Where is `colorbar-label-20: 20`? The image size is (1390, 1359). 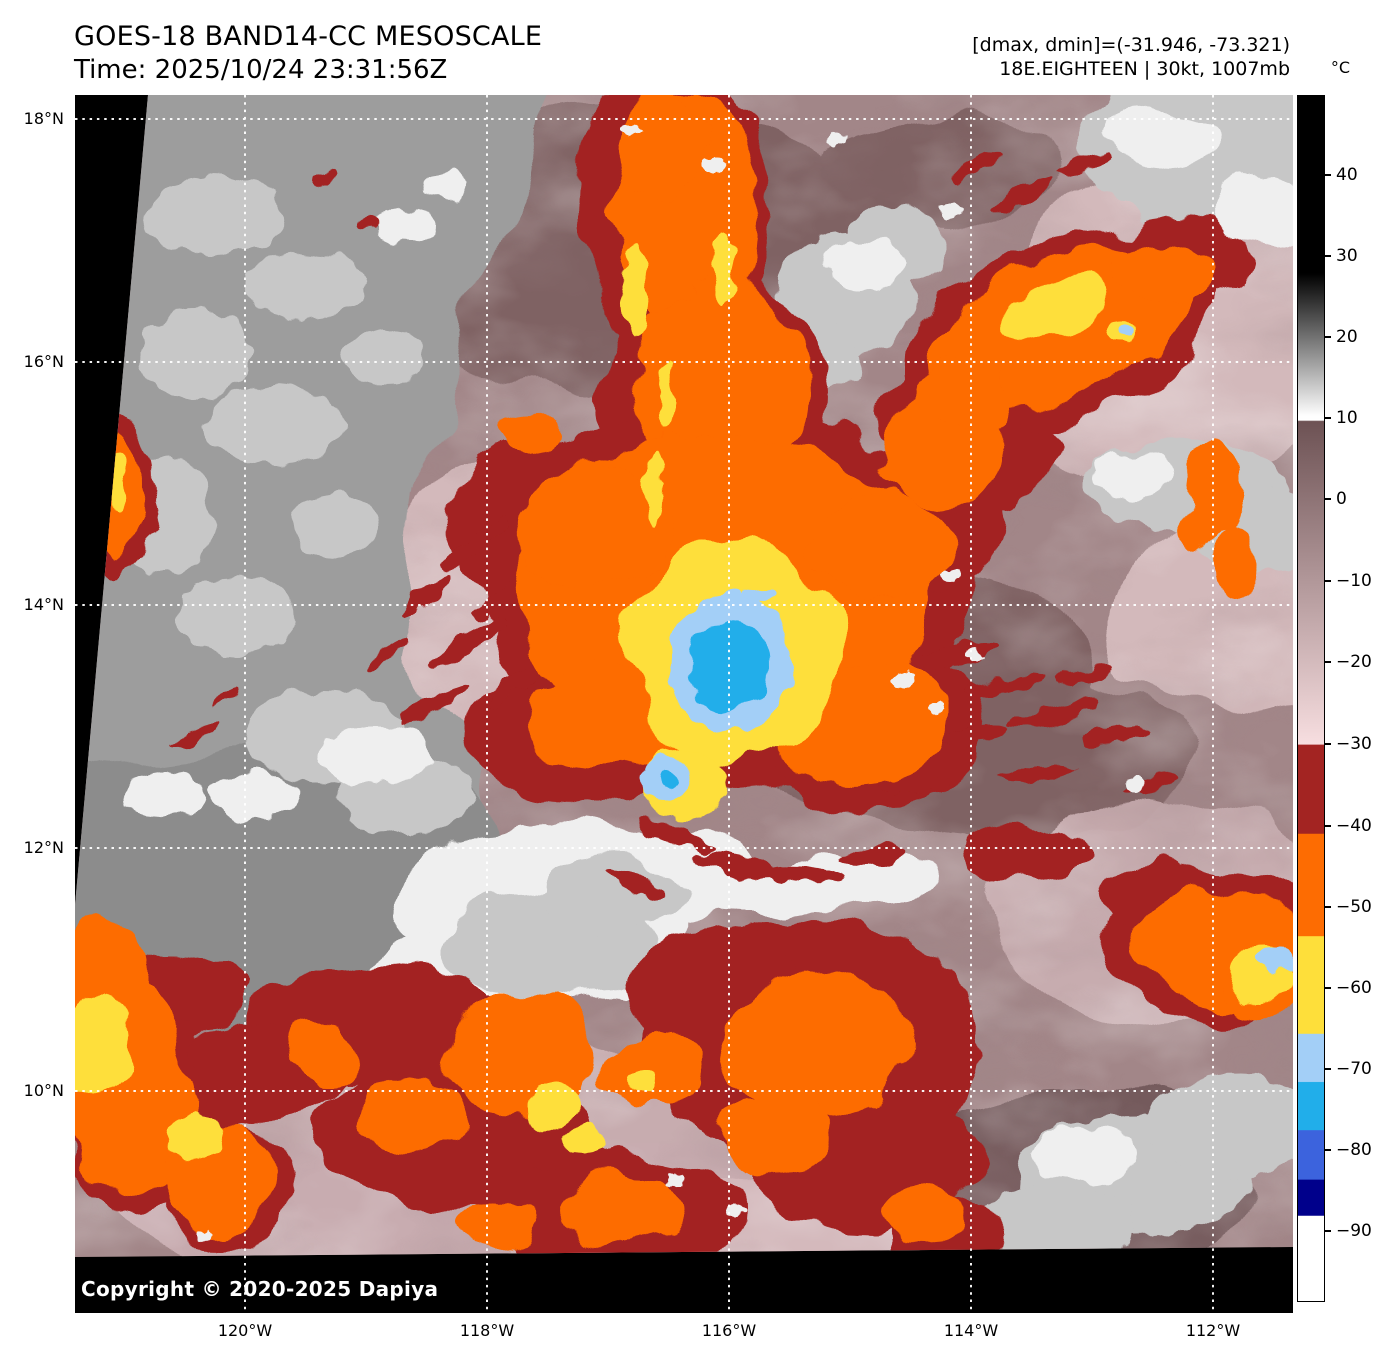
colorbar-label-20: 20 is located at coordinates (1347, 337).